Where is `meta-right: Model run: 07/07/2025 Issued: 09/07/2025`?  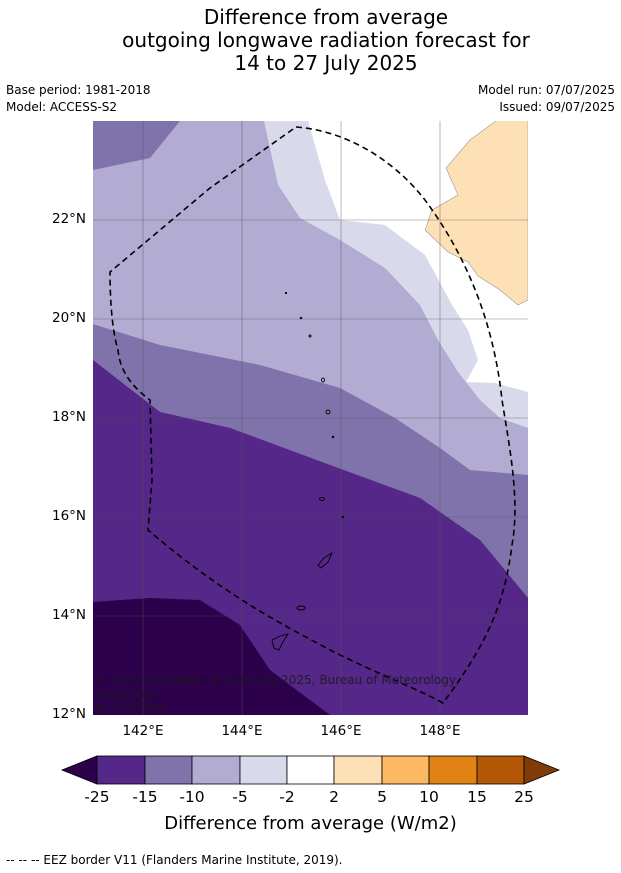 meta-right: Model run: 07/07/2025 Issued: 09/07/2025 is located at coordinates (546, 99).